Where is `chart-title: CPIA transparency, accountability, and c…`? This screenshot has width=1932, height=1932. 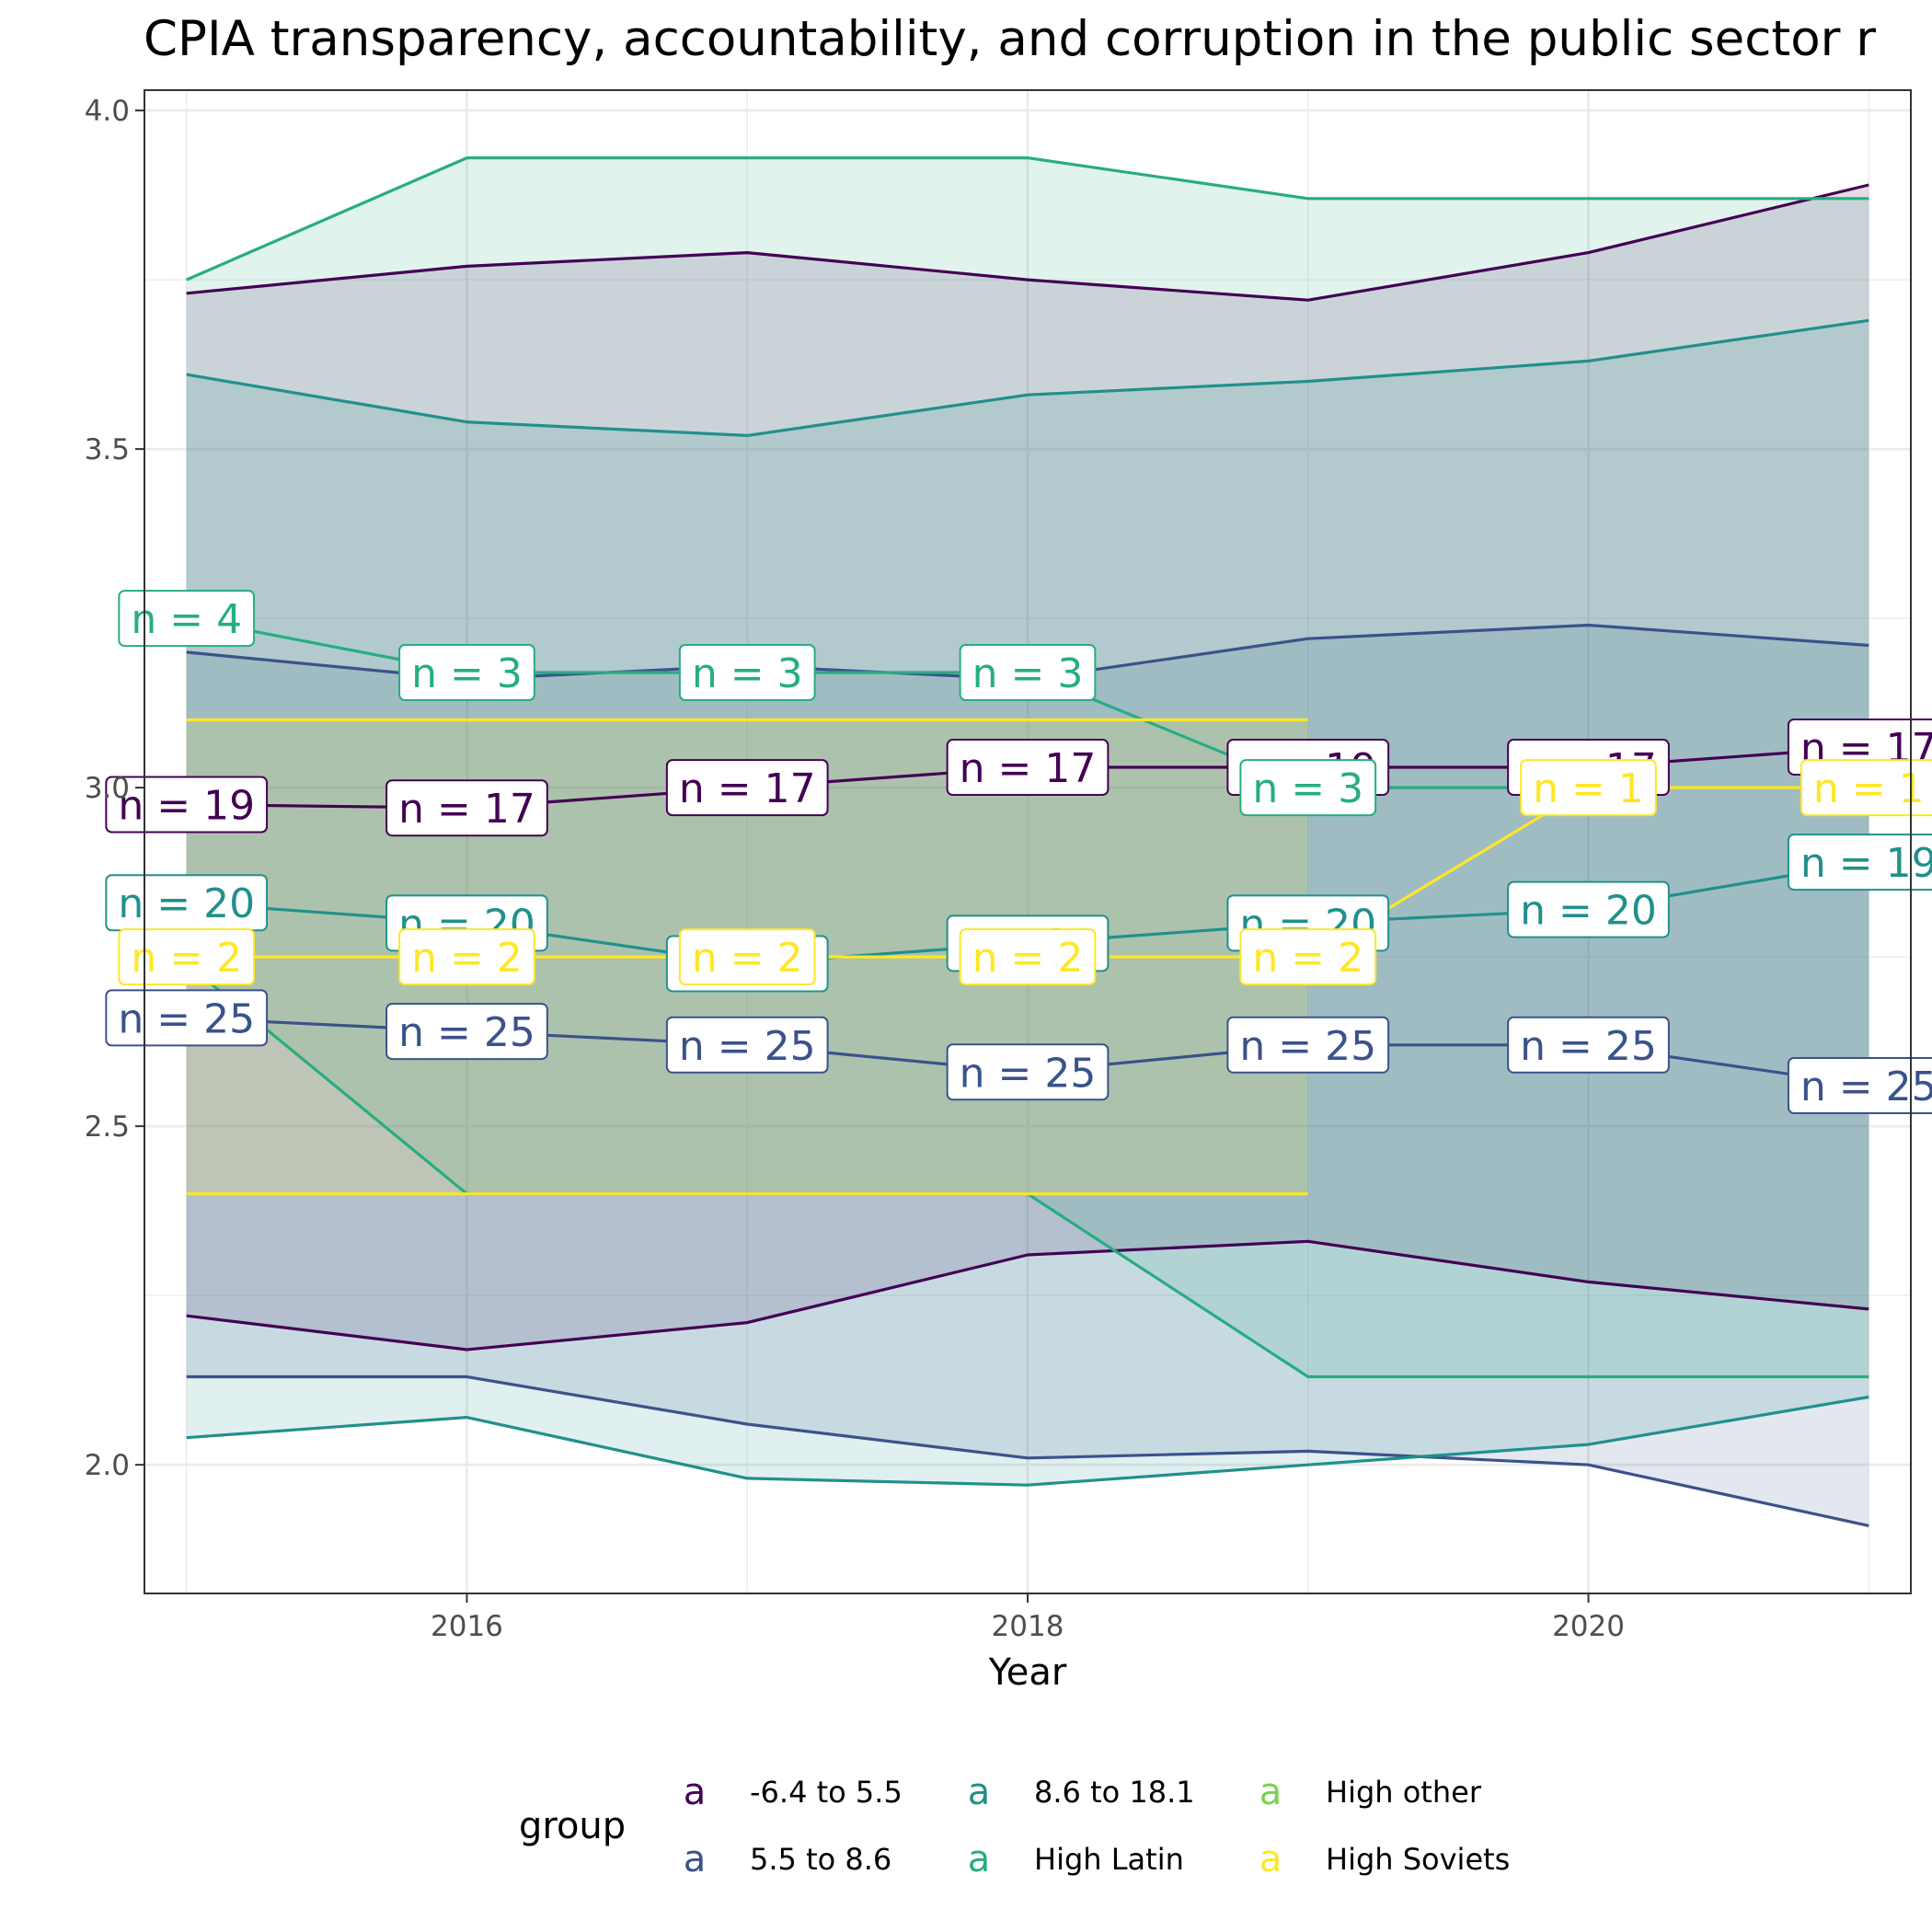 chart-title: CPIA transparency, accountability, and c… is located at coordinates (1010, 39).